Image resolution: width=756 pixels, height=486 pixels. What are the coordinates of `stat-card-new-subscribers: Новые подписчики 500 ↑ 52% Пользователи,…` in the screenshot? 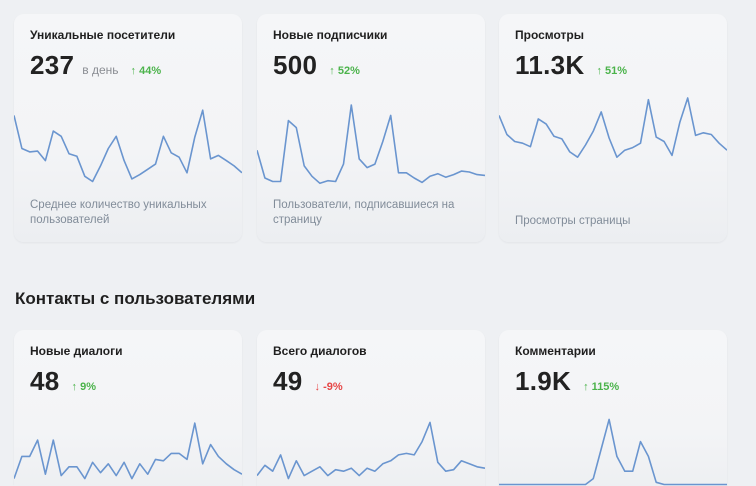 It's located at (371, 128).